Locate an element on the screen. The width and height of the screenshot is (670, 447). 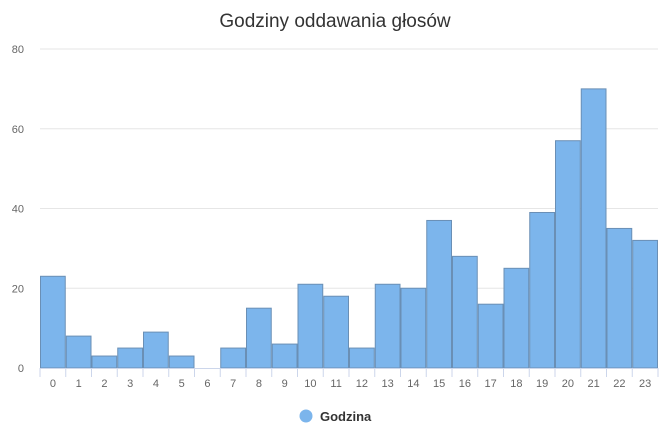
x-tick-label: 4 is located at coordinates (156, 384).